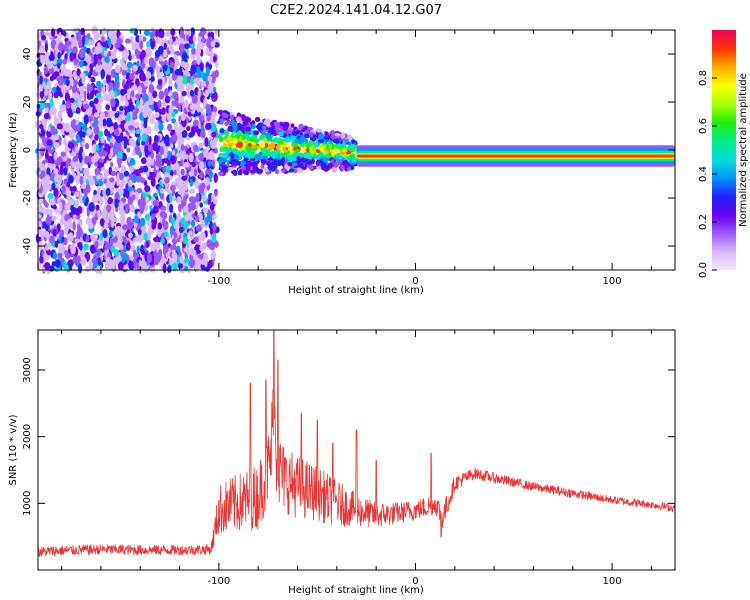 This screenshot has width=750, height=600. I want to click on snr-y-tick-label: 1000, so click(27, 503).